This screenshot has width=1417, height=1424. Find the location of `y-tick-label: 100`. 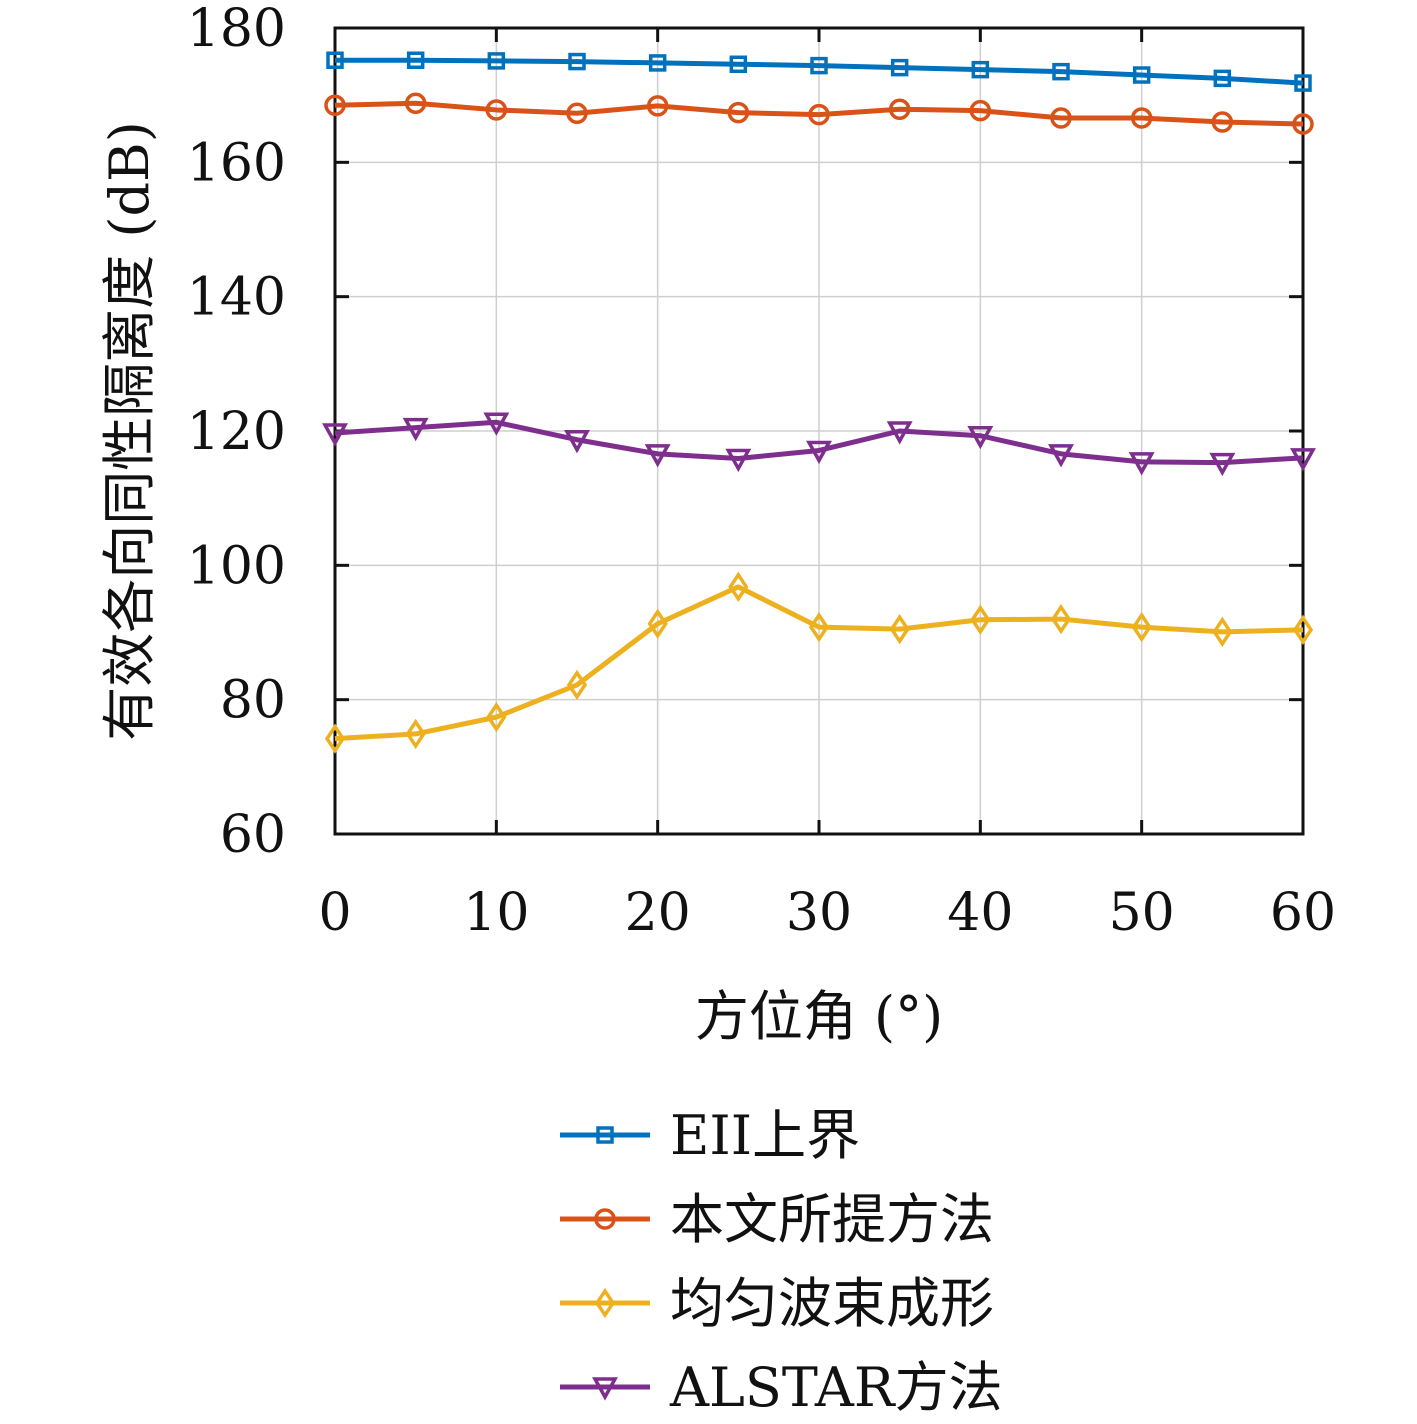

y-tick-label: 100 is located at coordinates (236, 566).